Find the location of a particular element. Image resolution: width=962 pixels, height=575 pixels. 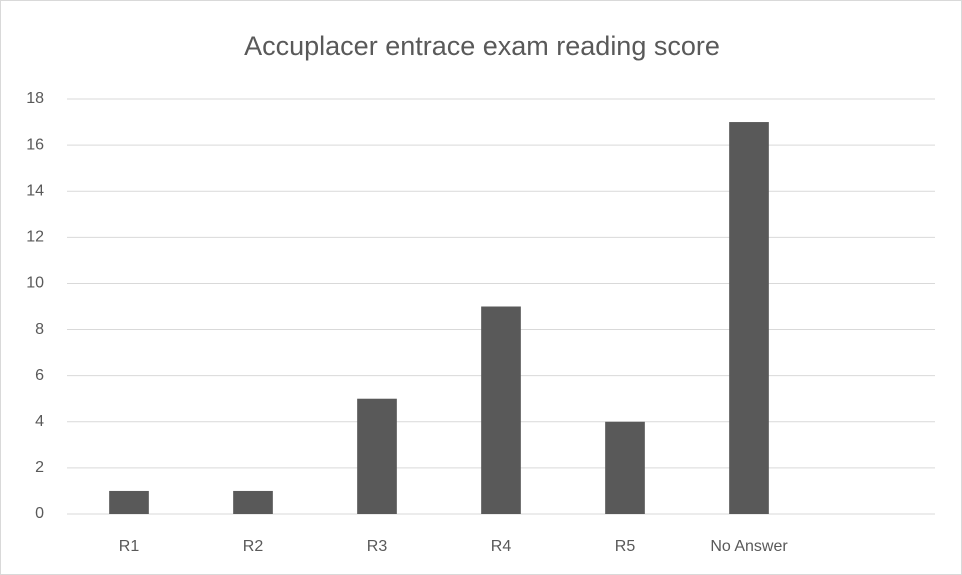

x-tick-label: R1 is located at coordinates (129, 546).